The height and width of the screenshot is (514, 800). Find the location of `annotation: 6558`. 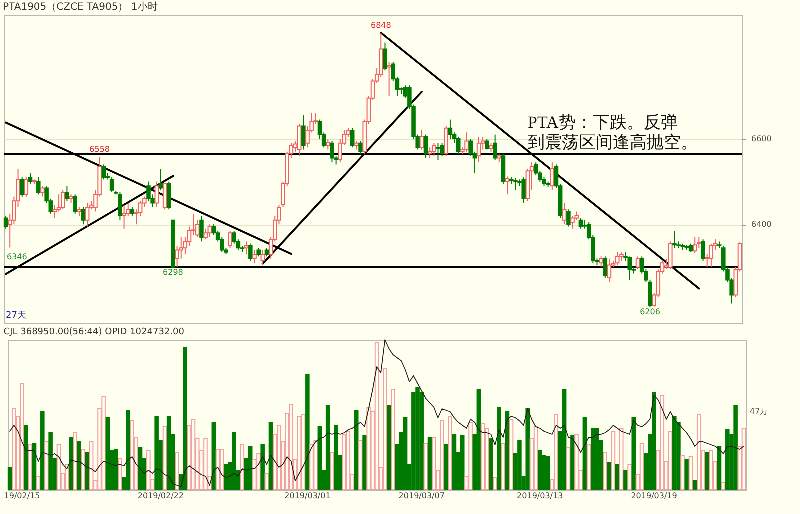

annotation: 6558 is located at coordinates (100, 149).